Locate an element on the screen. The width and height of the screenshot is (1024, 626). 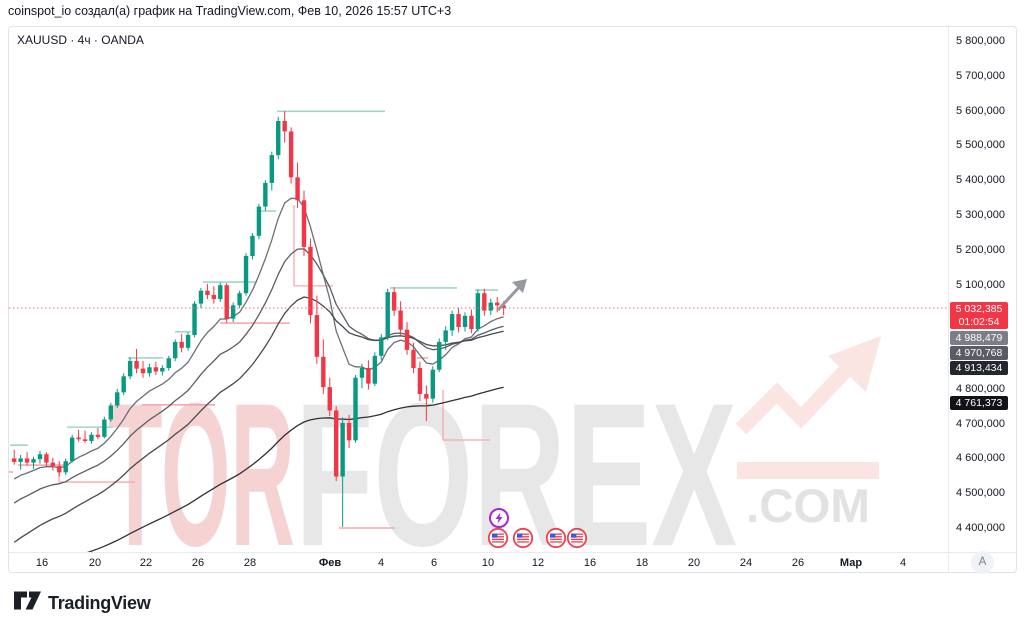
time-axis-label: 12 is located at coordinates (538, 563).